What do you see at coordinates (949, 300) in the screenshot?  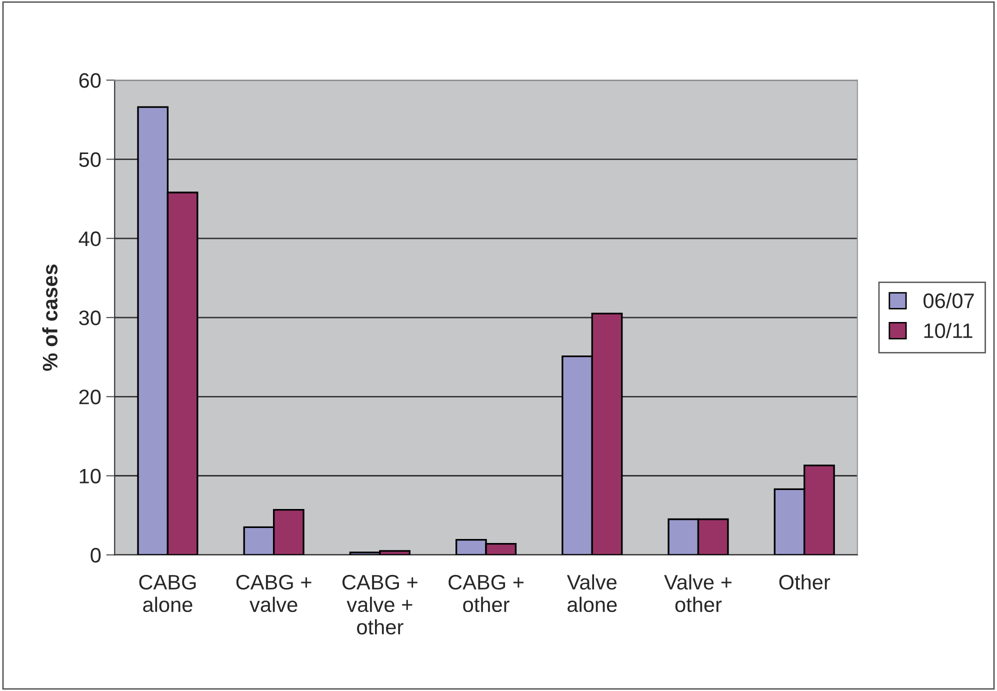 I see `legend-label: 06/07` at bounding box center [949, 300].